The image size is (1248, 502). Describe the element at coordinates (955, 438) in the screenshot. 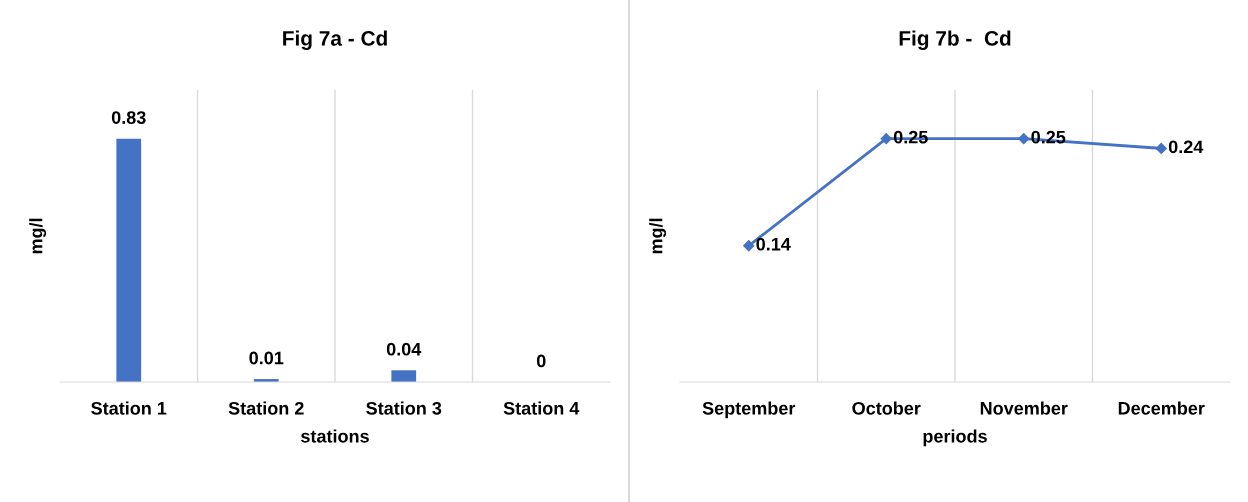

I see `x-axis-title: periods` at that location.